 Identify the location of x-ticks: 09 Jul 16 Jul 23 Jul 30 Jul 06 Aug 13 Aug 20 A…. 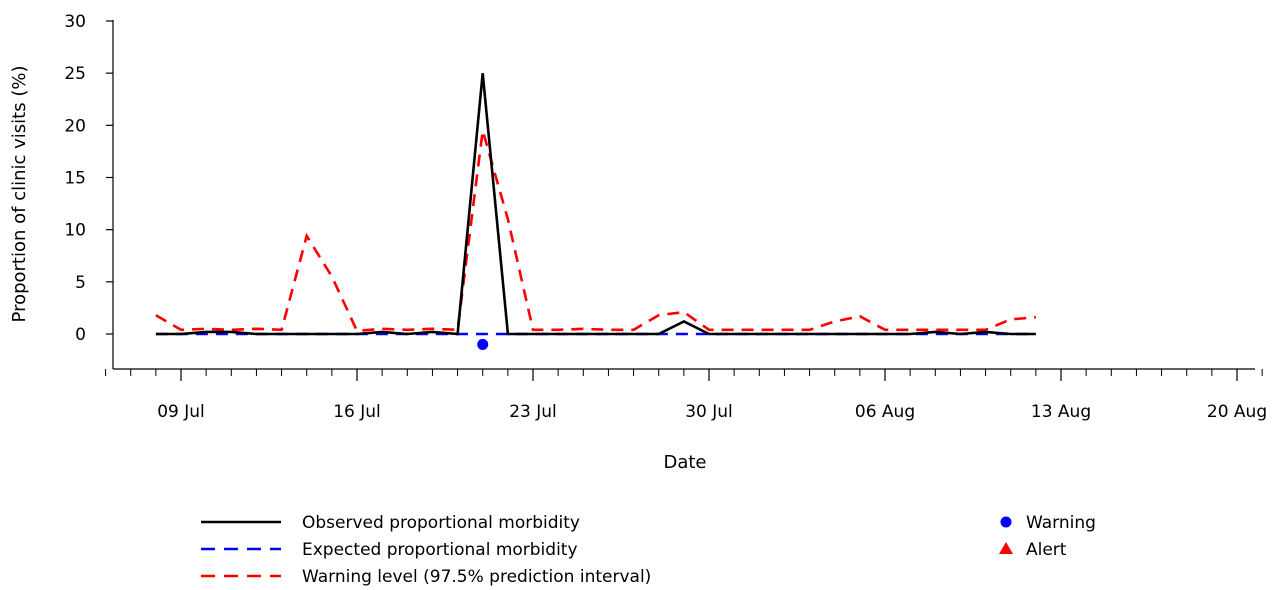
(686, 395).